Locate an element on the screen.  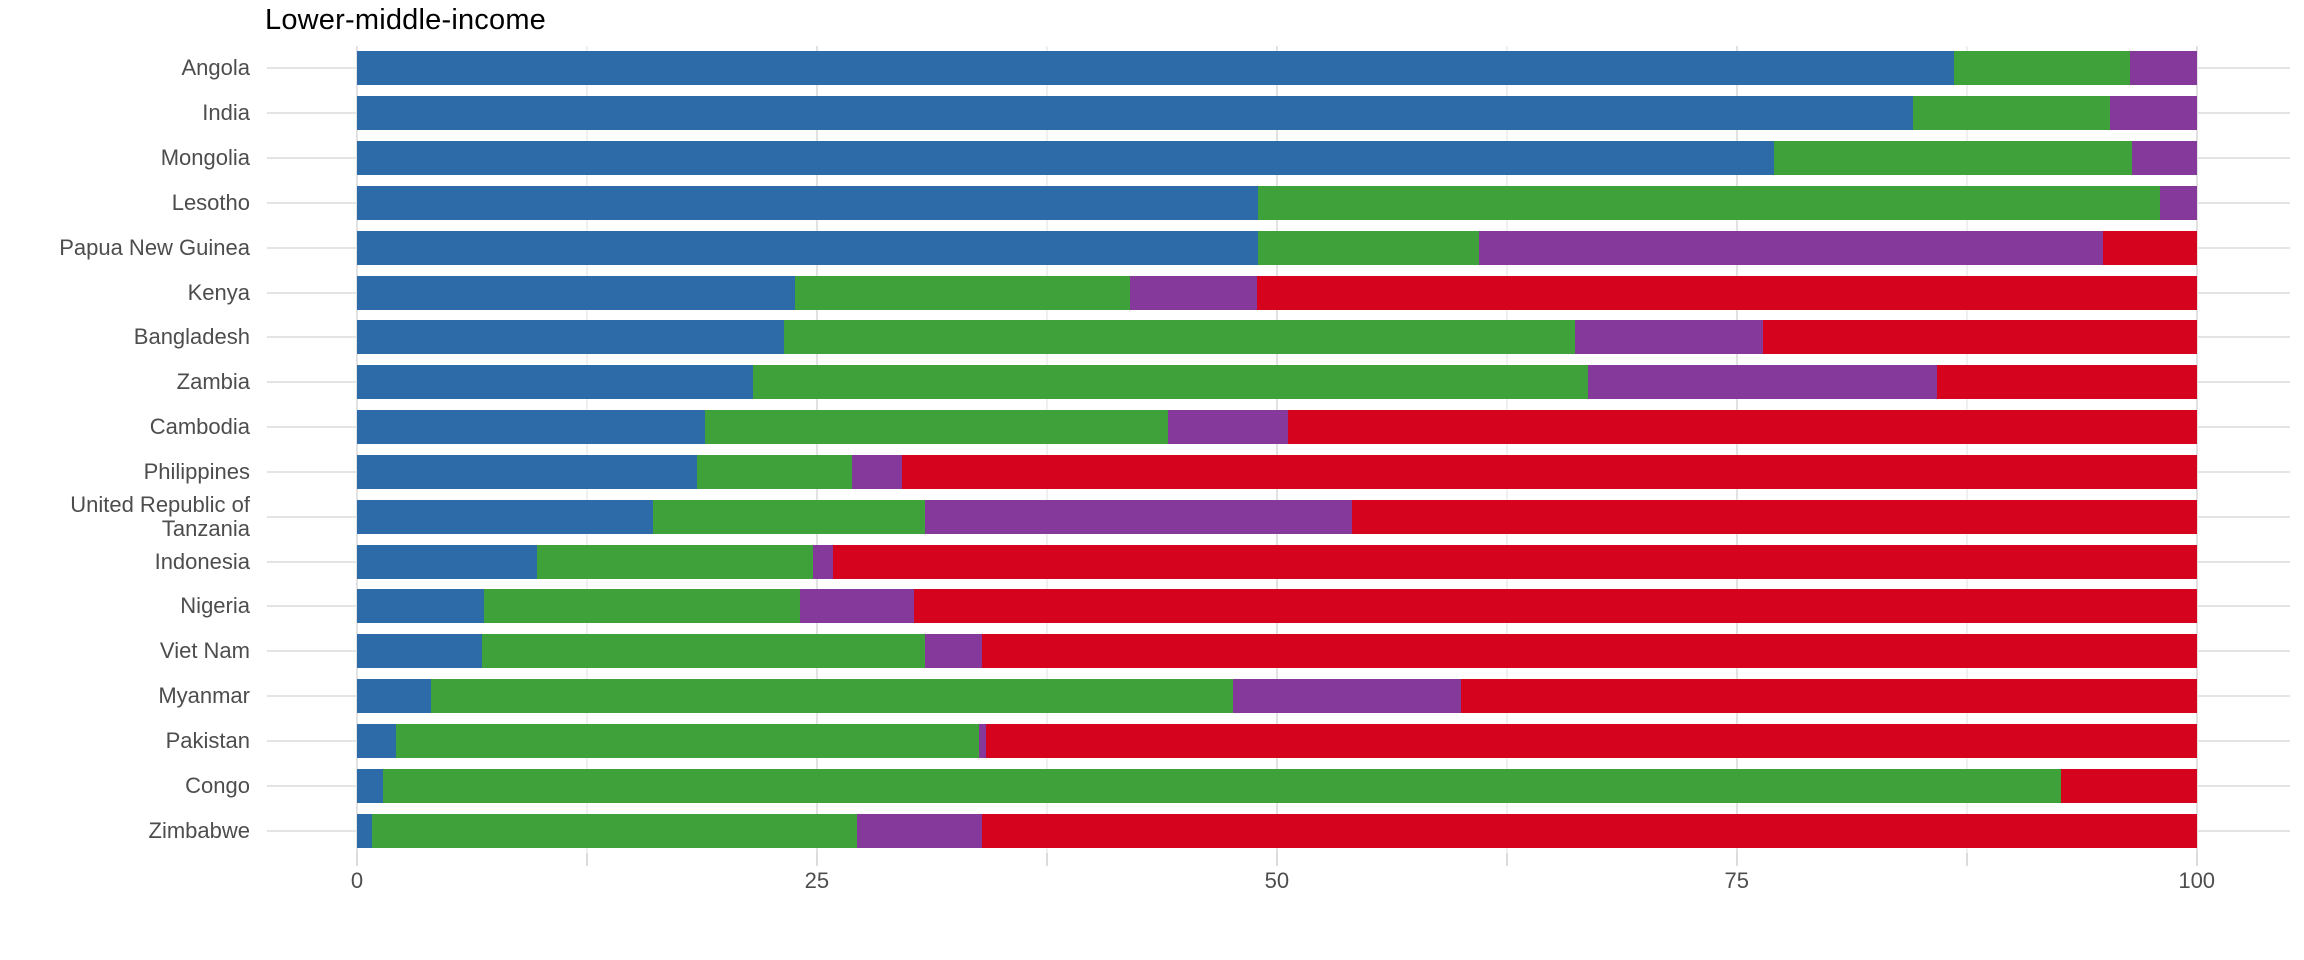
category-label: Kenya is located at coordinates (218, 292).